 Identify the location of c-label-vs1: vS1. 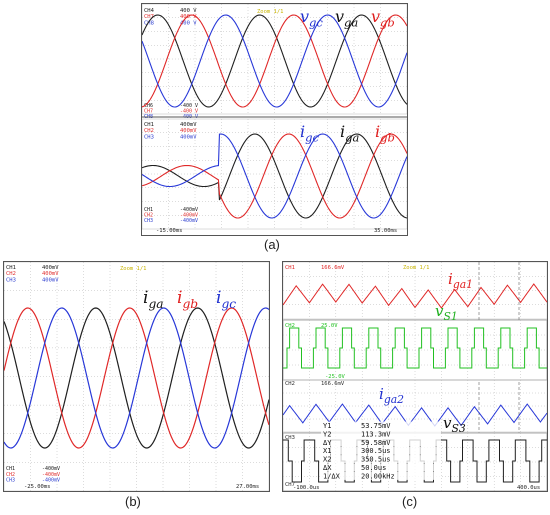
(446, 312).